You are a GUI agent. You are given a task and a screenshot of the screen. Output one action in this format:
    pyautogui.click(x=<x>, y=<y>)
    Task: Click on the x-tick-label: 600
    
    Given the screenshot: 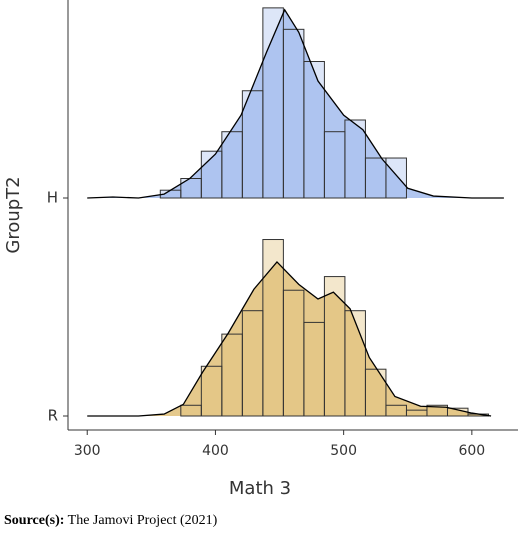 What is the action you would take?
    pyautogui.click(x=471, y=451)
    